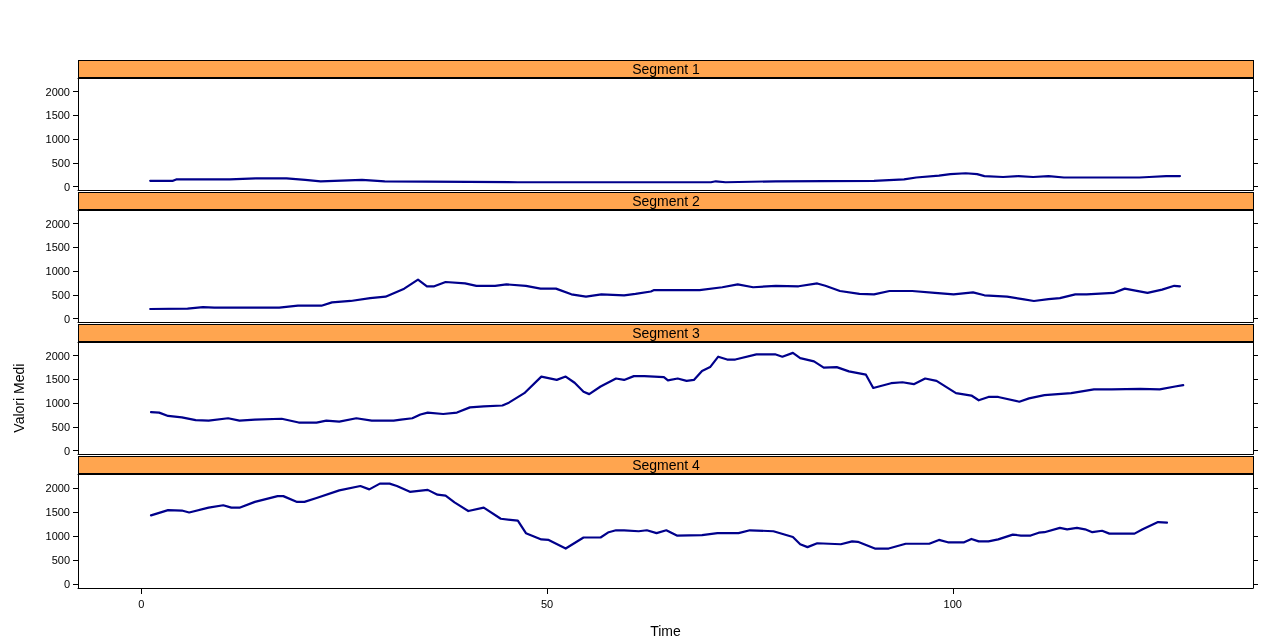 Image resolution: width=1265 pixels, height=643 pixels. Describe the element at coordinates (666, 631) in the screenshot. I see `x-axis-title: Time` at that location.